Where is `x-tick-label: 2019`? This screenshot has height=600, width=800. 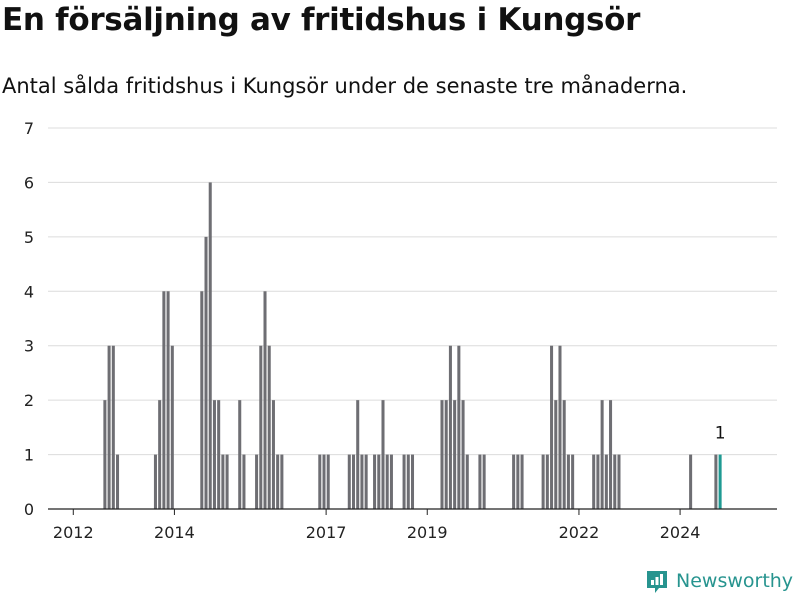 x-tick-label: 2019 is located at coordinates (427, 532).